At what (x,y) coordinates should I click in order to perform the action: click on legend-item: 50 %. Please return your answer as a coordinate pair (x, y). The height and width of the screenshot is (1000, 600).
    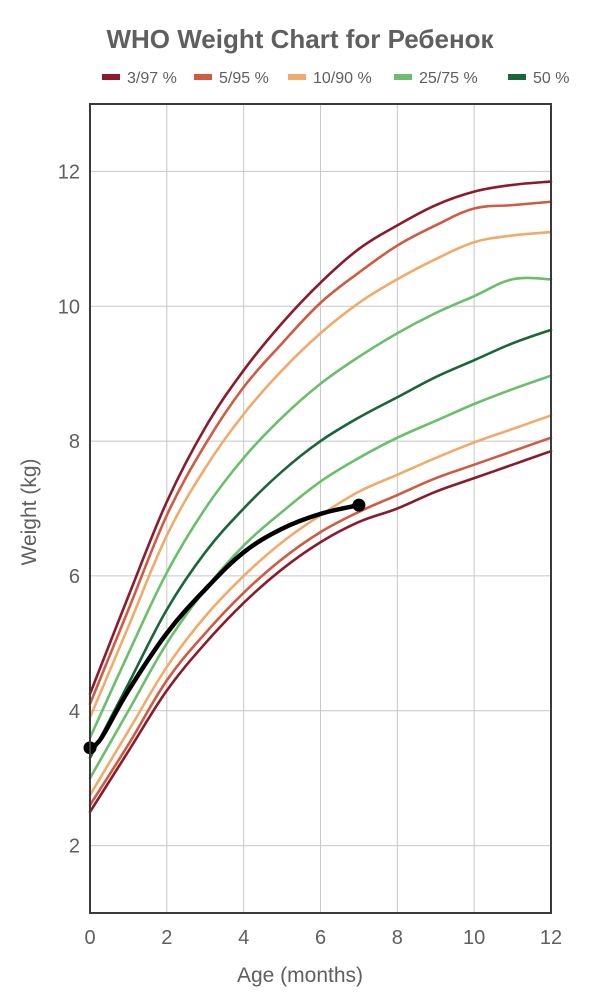
    Looking at the image, I should click on (538, 78).